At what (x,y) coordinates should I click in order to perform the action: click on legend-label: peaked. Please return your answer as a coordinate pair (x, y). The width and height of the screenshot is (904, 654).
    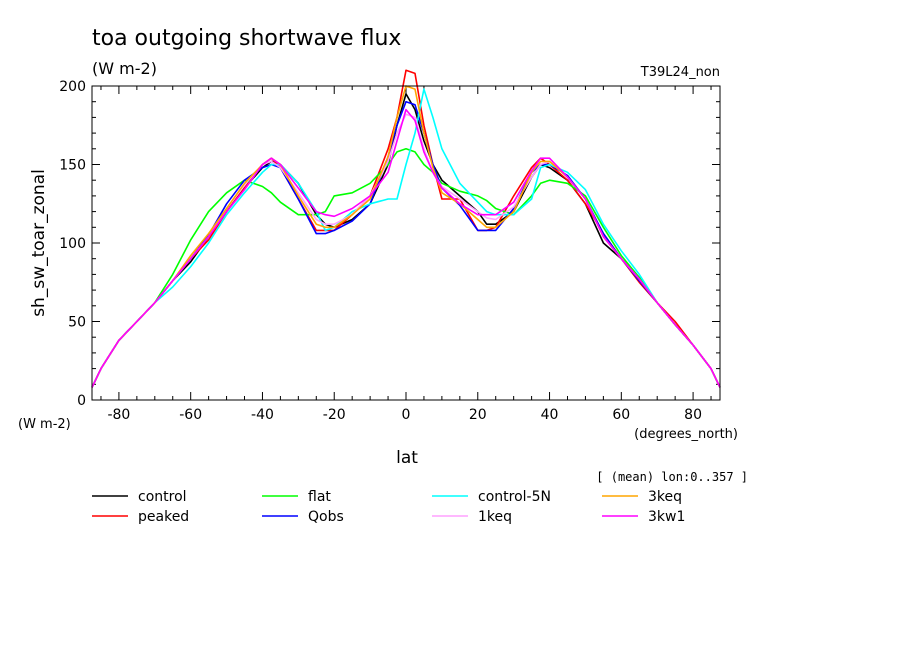
    Looking at the image, I should click on (163, 517).